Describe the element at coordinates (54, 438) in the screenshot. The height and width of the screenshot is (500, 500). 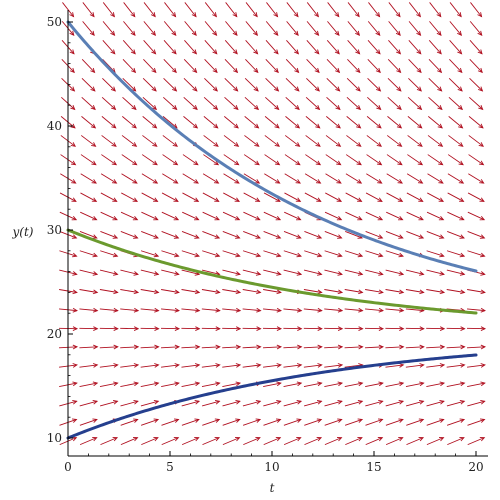
I see `y-tick-label: 10` at that location.